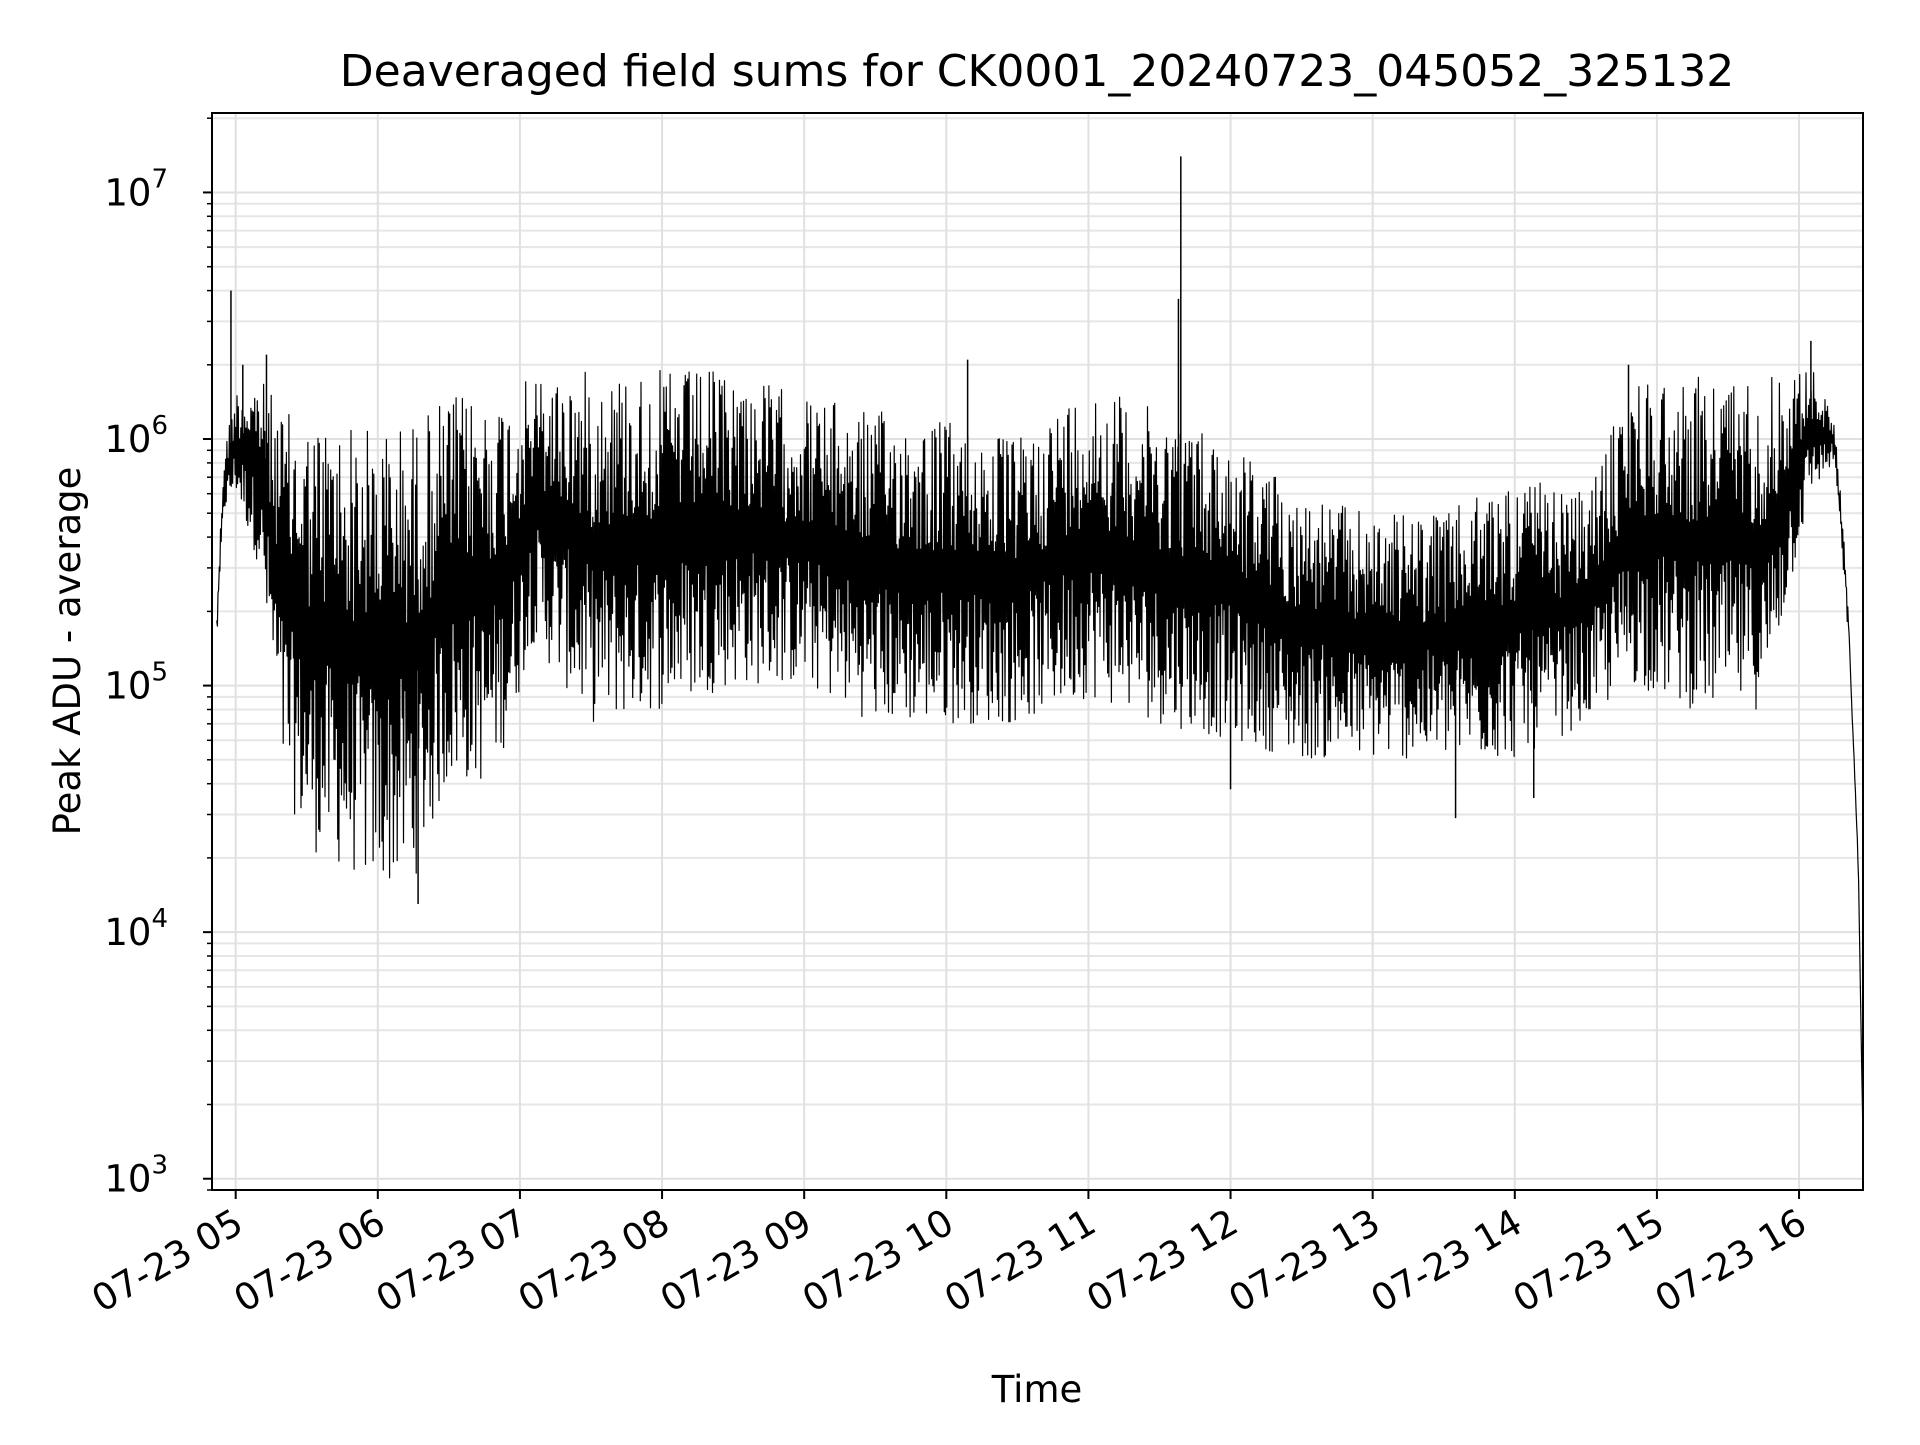 The image size is (1920, 1445). What do you see at coordinates (136, 436) in the screenshot?
I see `y-tick-label: 10⁶` at bounding box center [136, 436].